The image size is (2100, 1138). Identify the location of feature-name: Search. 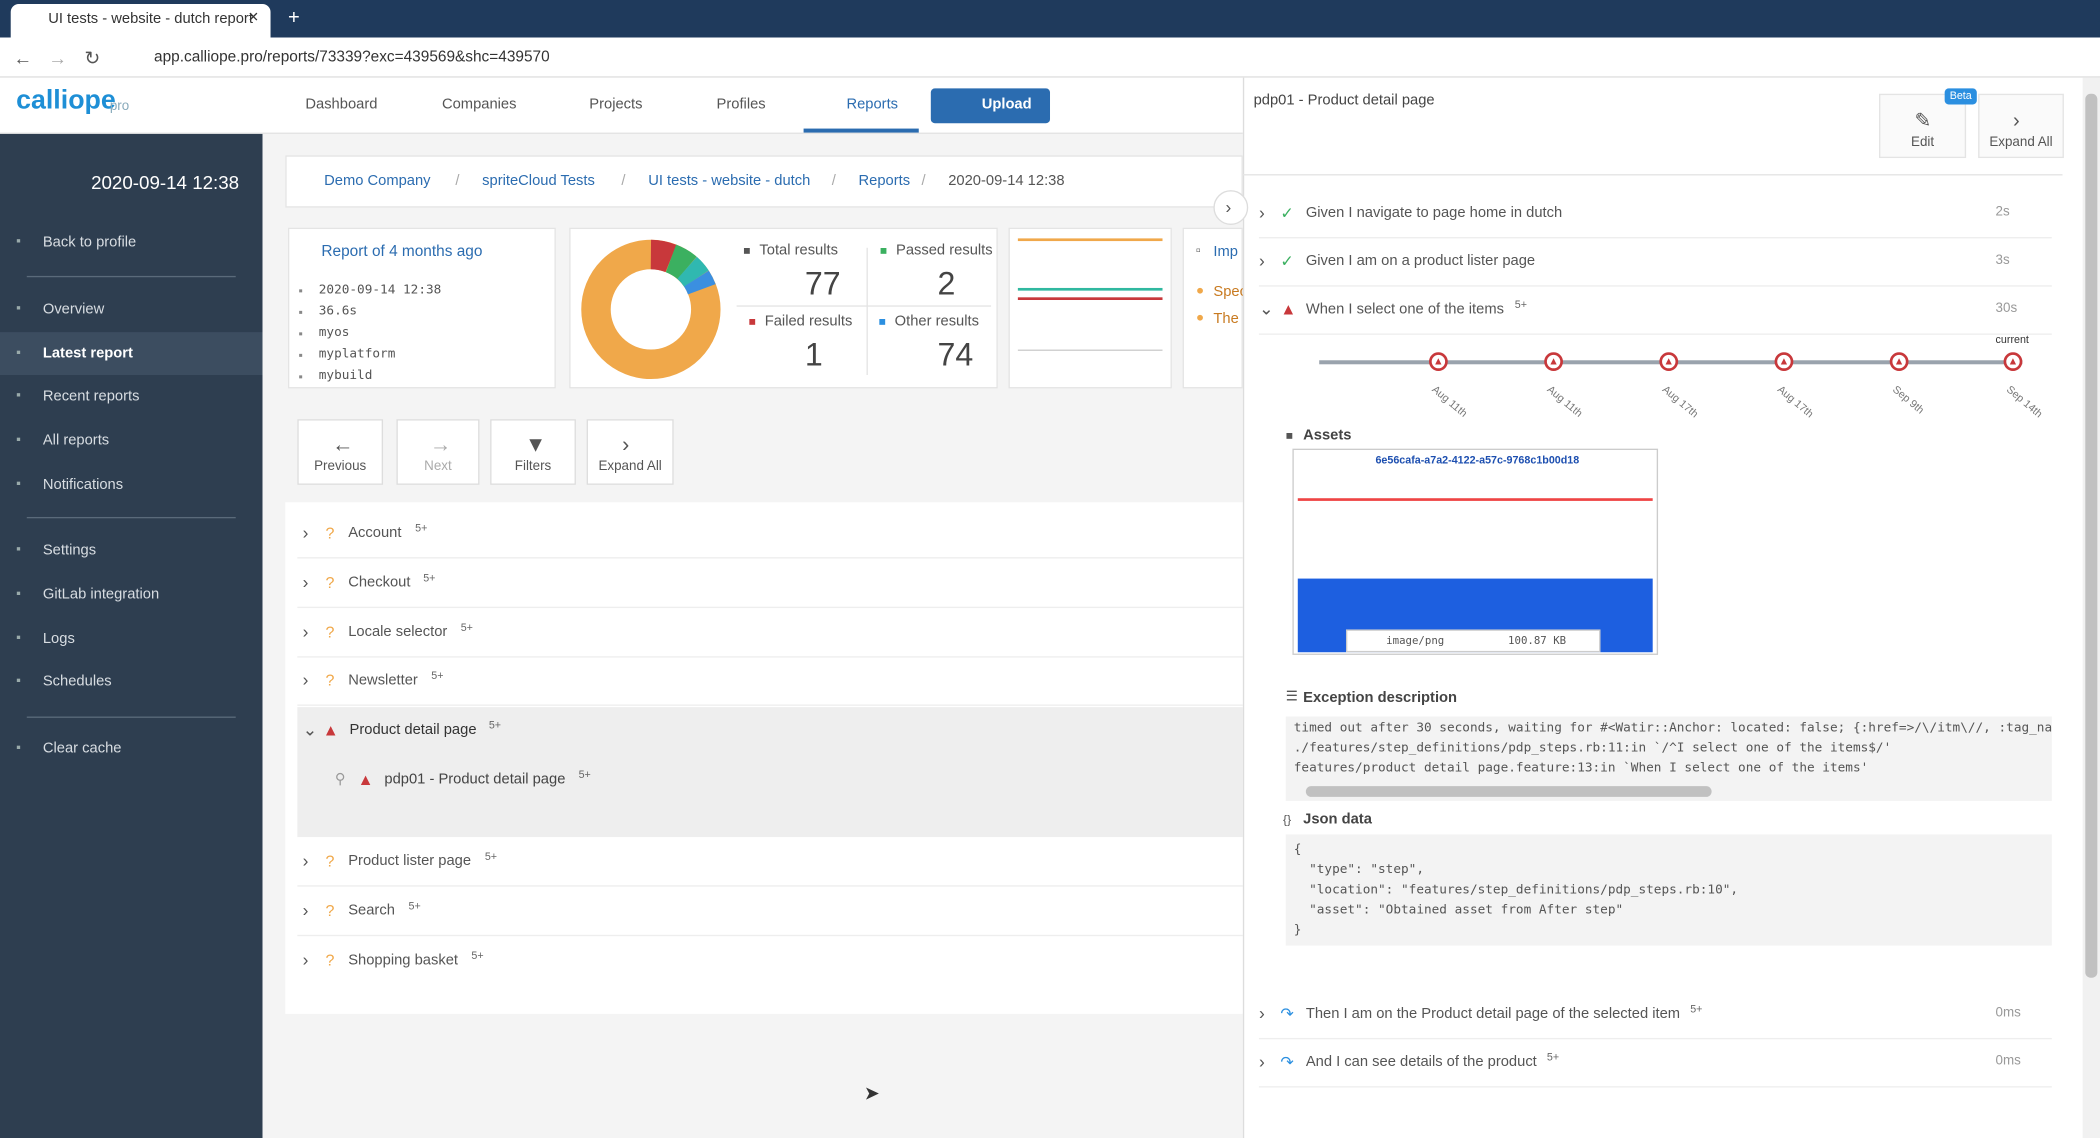
(371, 910).